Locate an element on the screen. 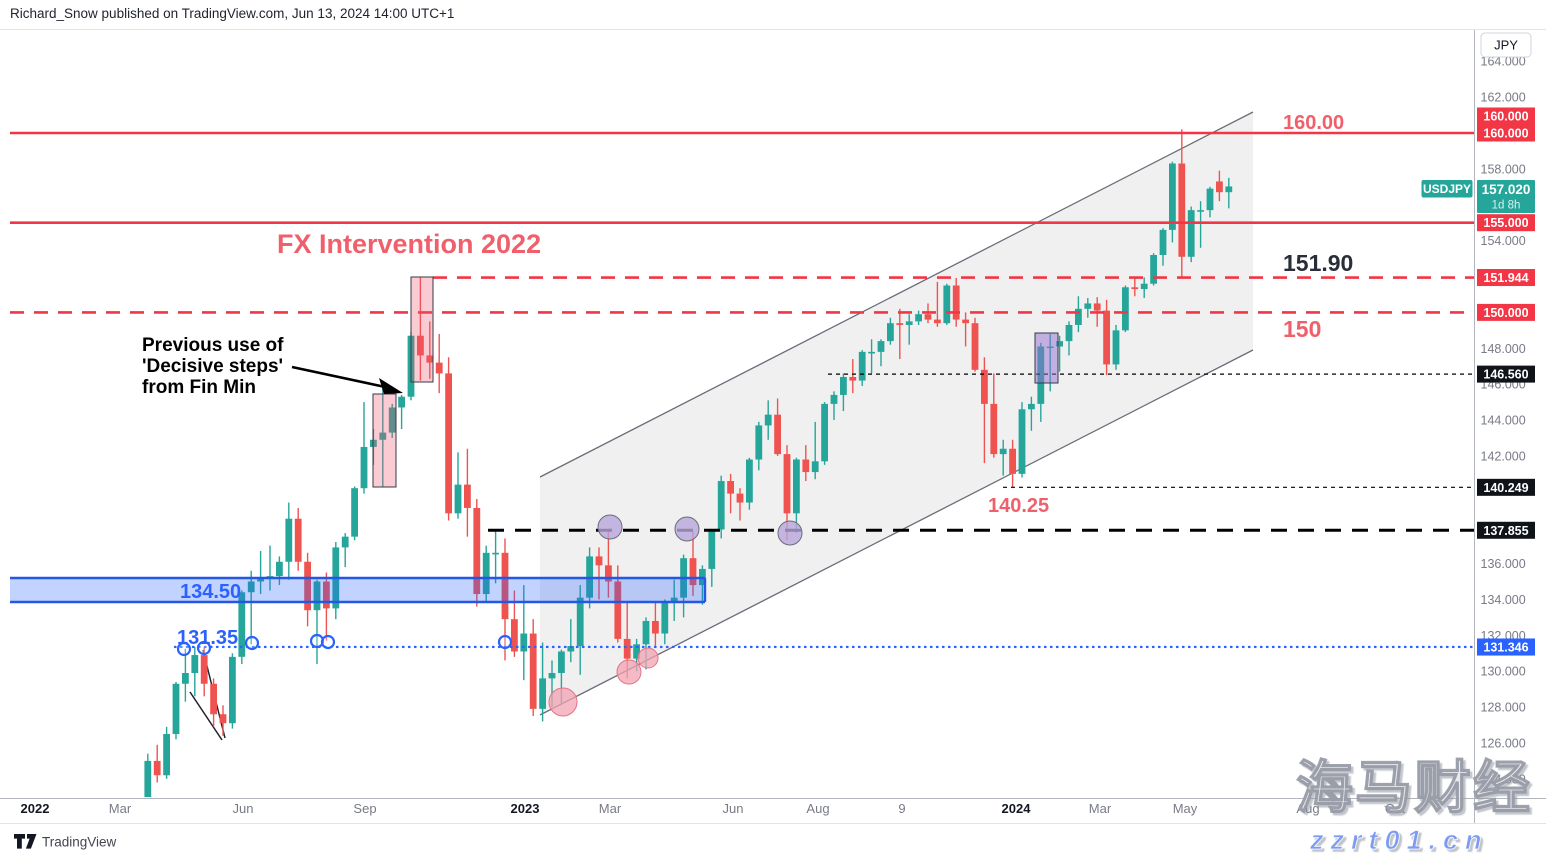 The width and height of the screenshot is (1546, 857). price-badge-label-150.000: 150.000 is located at coordinates (1505, 313).